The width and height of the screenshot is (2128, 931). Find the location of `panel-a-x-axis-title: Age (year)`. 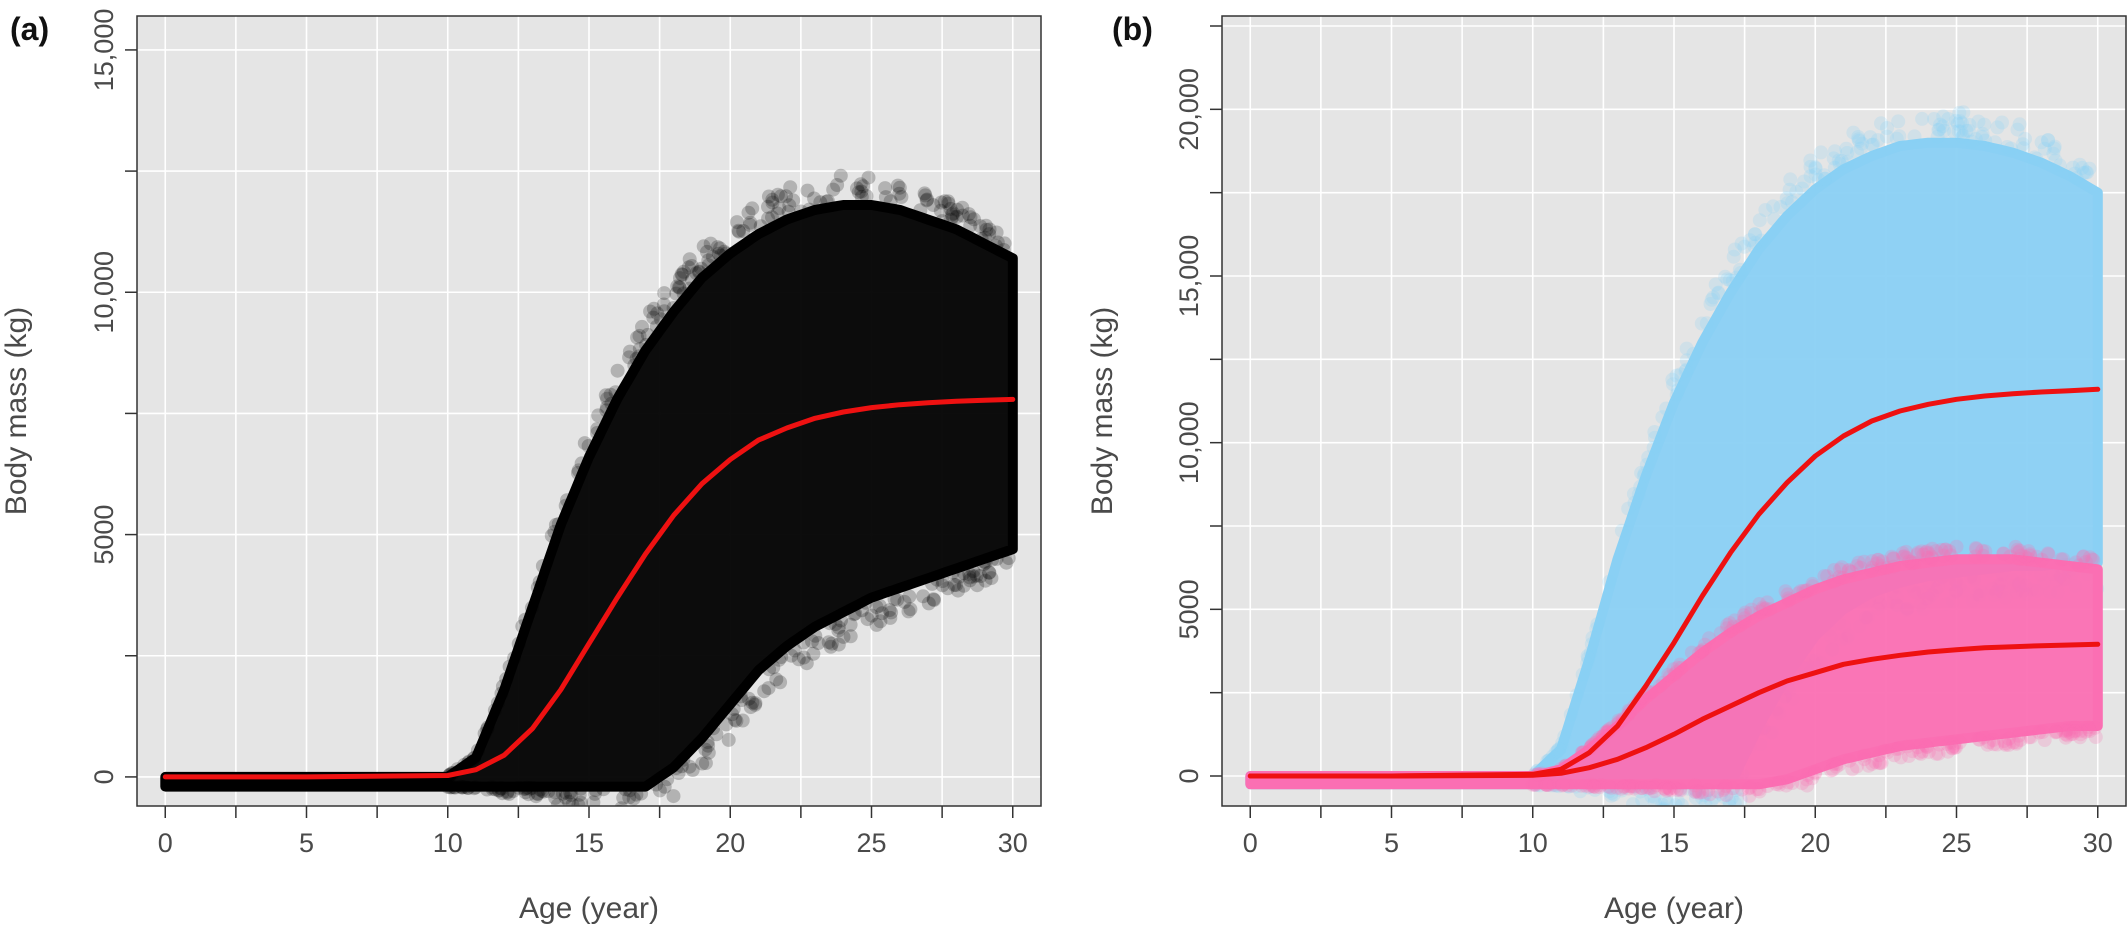

panel-a-x-axis-title: Age (year) is located at coordinates (589, 908).